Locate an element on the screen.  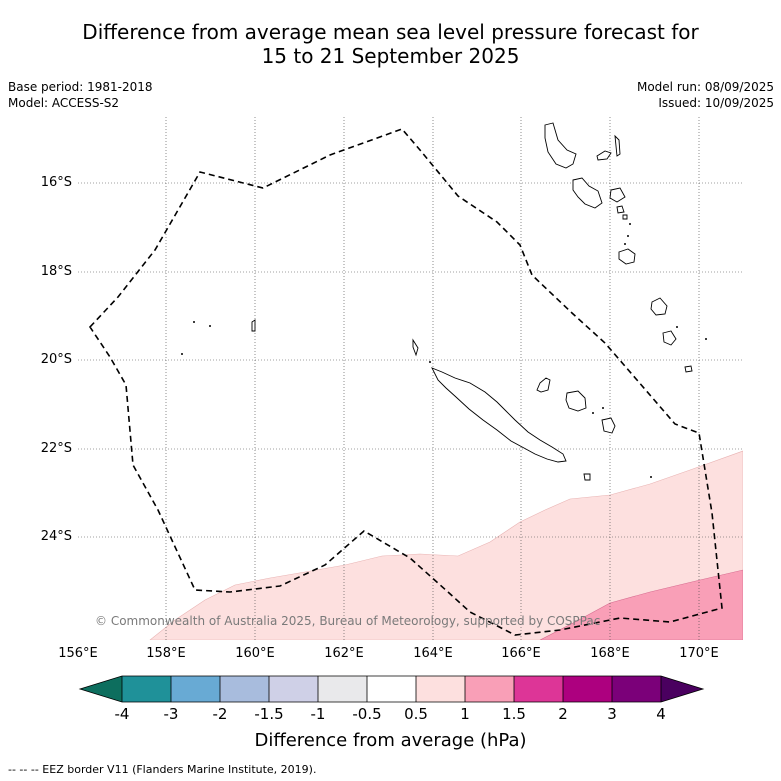
colorbar-label-4: -1 is located at coordinates (318, 714).